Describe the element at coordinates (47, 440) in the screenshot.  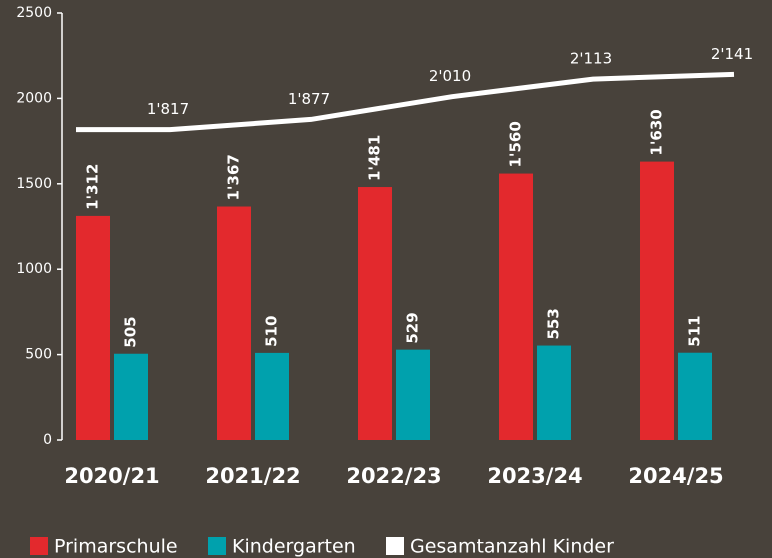
I see `y-tick-label: 0` at that location.